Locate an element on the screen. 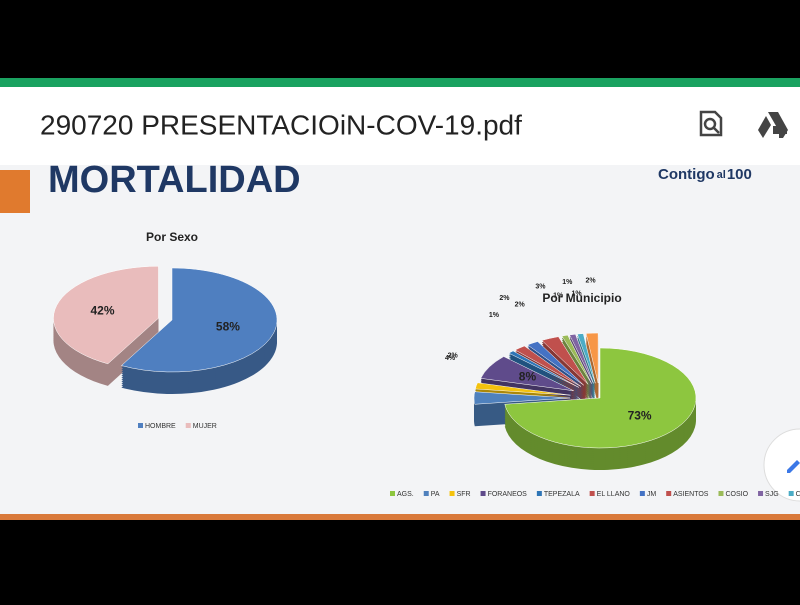 This screenshot has height=605, width=800. file-title: 290720 PRESENTACIOiN-COV-19.pdf is located at coordinates (281, 124).